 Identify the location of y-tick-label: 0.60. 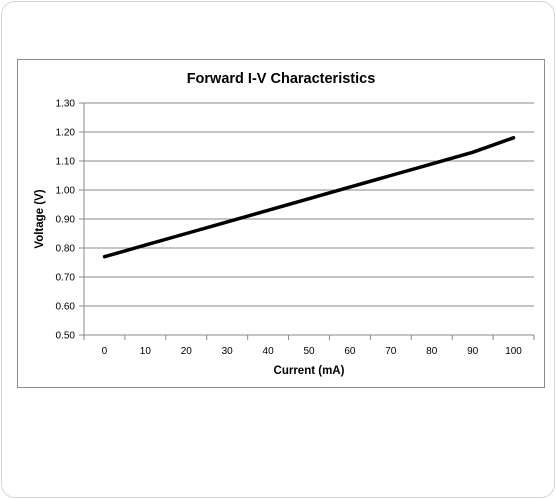
(66, 307).